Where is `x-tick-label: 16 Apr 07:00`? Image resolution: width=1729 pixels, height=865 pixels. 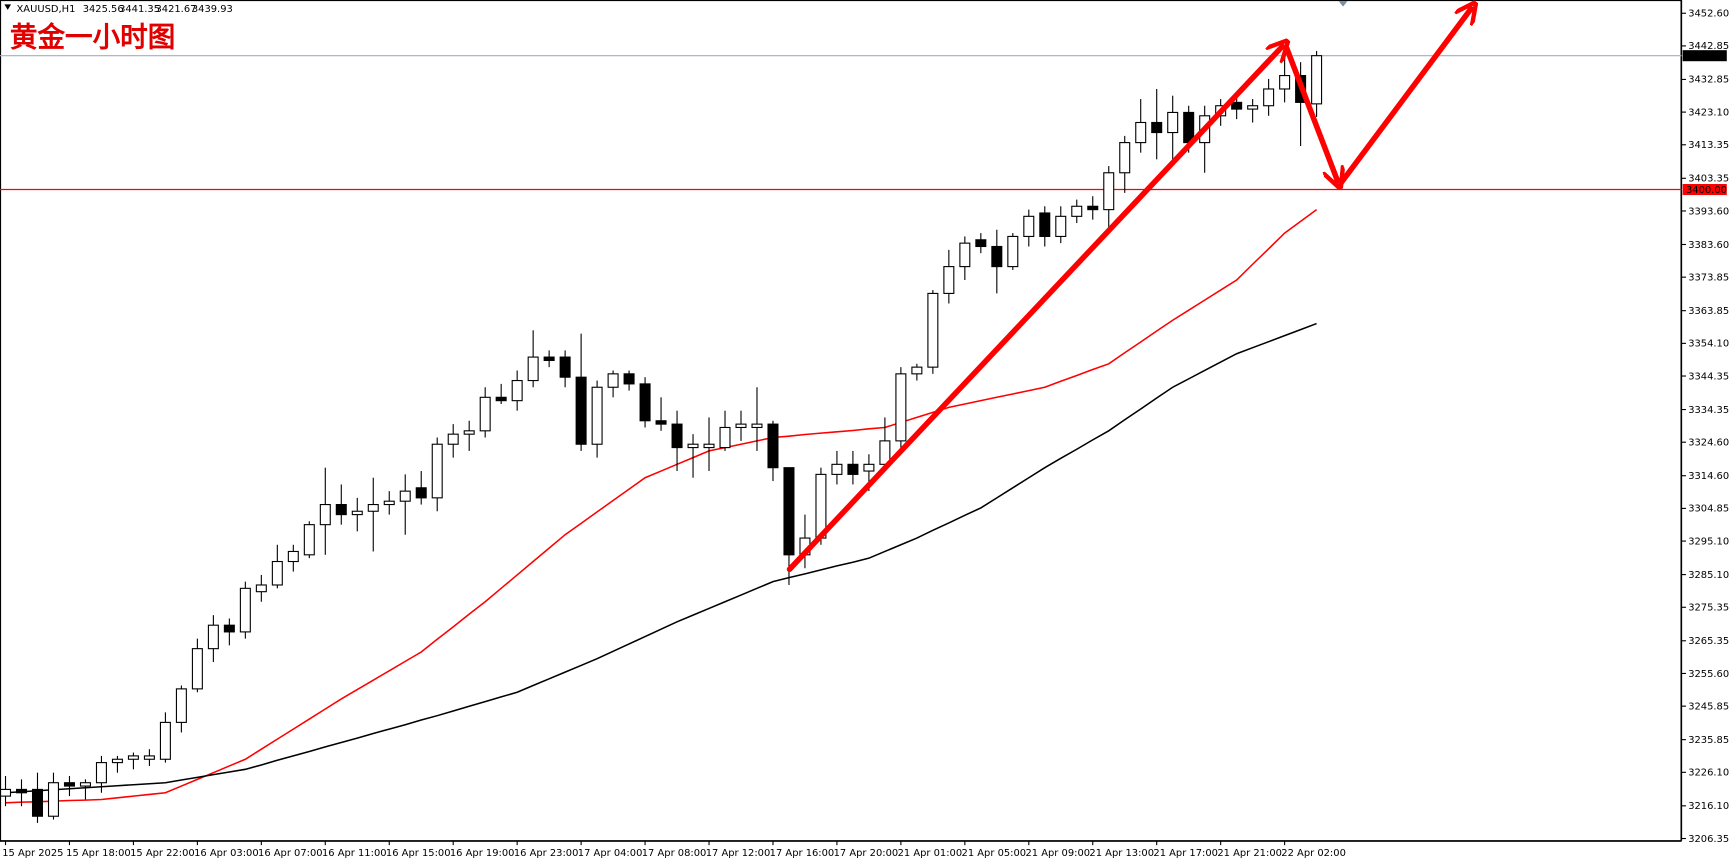
x-tick-label: 16 Apr 07:00 is located at coordinates (290, 853).